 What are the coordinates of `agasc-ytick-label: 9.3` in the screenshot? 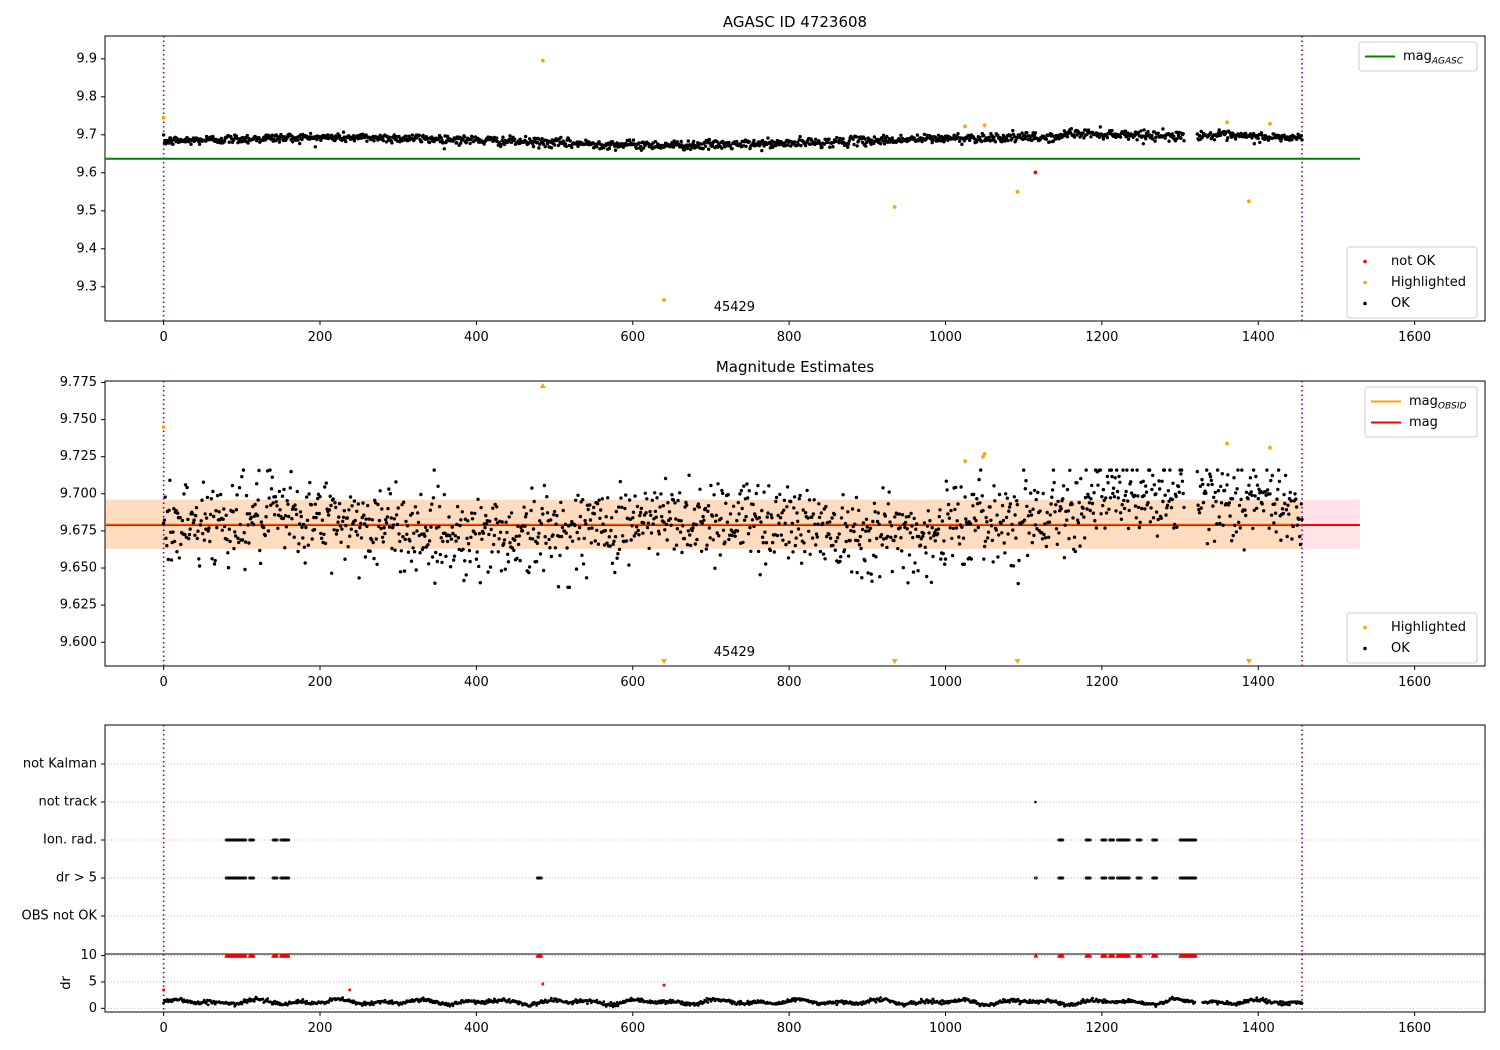 It's located at (86, 286).